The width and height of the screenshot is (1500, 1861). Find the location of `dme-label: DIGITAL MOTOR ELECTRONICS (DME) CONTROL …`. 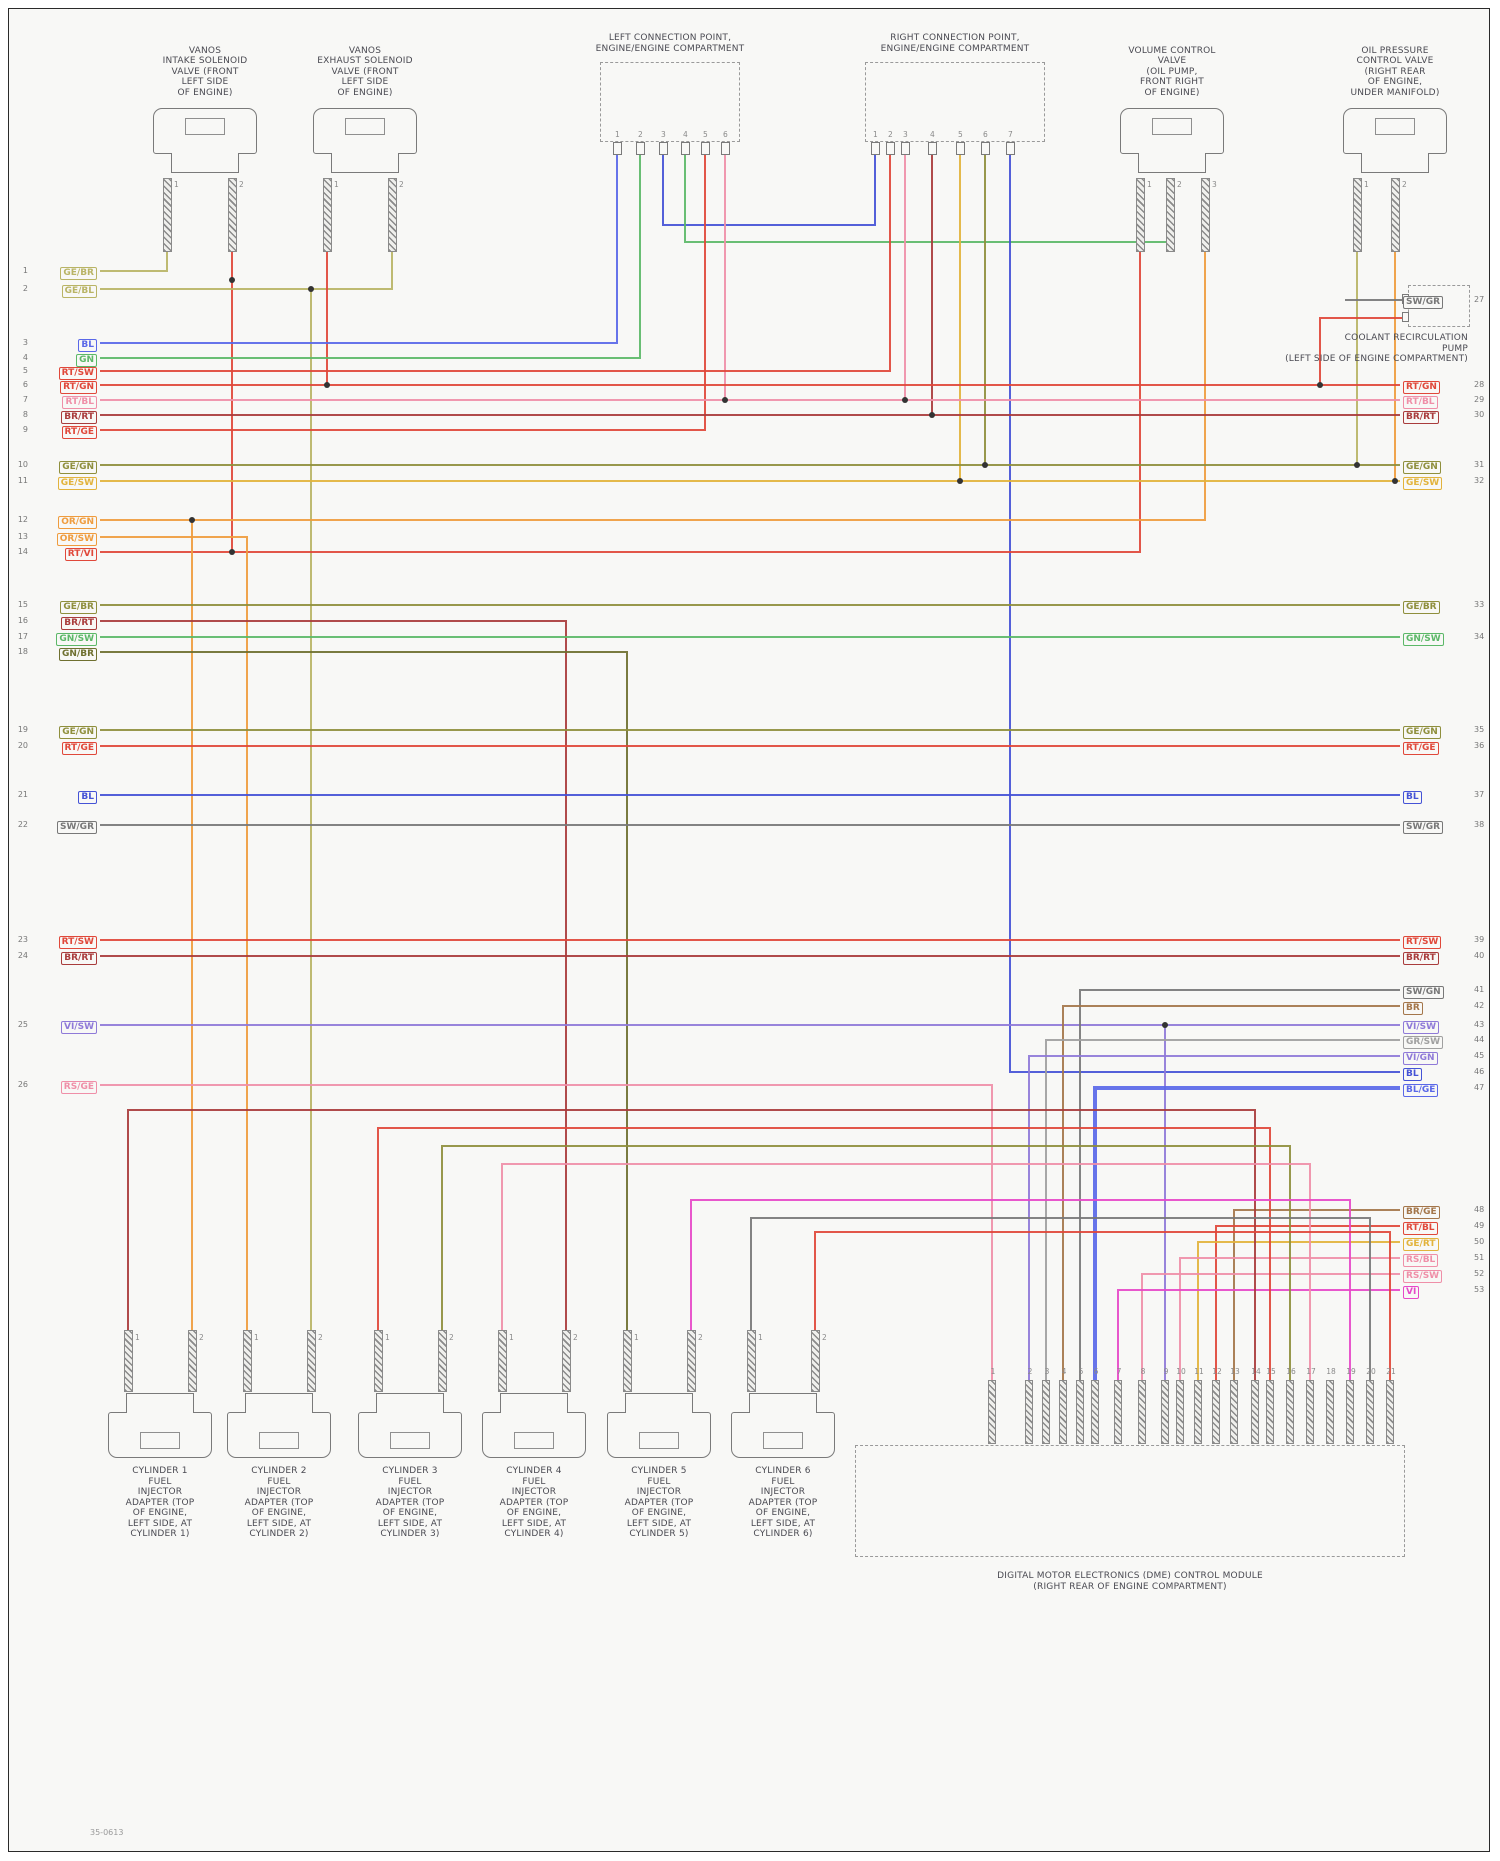

dme-label: DIGITAL MOTOR ELECTRONICS (DME) CONTROL … is located at coordinates (1130, 1581).